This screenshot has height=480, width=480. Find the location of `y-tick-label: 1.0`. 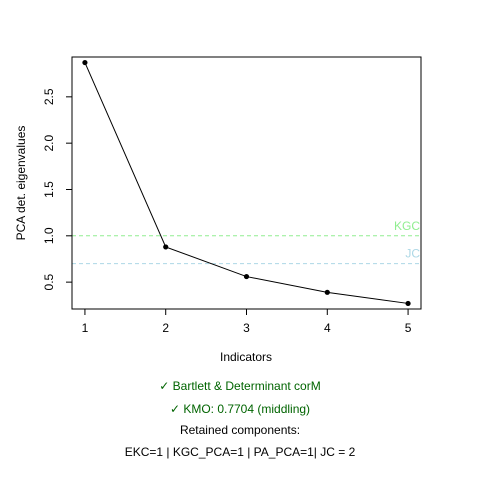

y-tick-label: 1.0 is located at coordinates (49, 235).